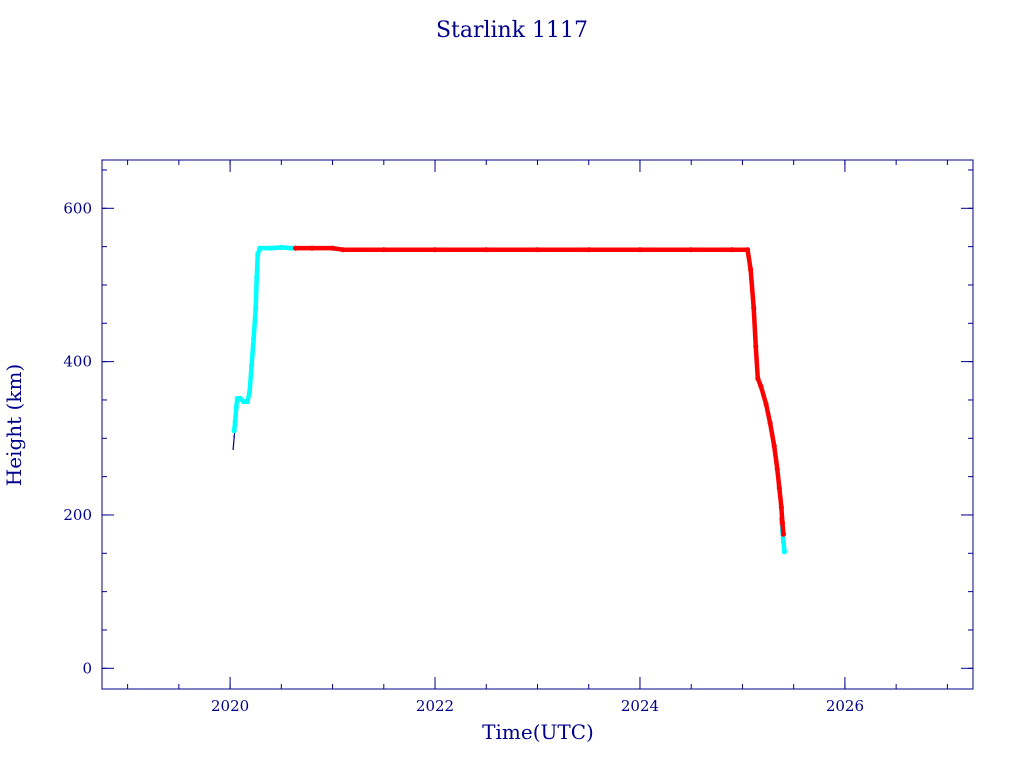 The width and height of the screenshot is (1024, 768). What do you see at coordinates (14, 425) in the screenshot?
I see `y-axis-label: Height (km)` at bounding box center [14, 425].